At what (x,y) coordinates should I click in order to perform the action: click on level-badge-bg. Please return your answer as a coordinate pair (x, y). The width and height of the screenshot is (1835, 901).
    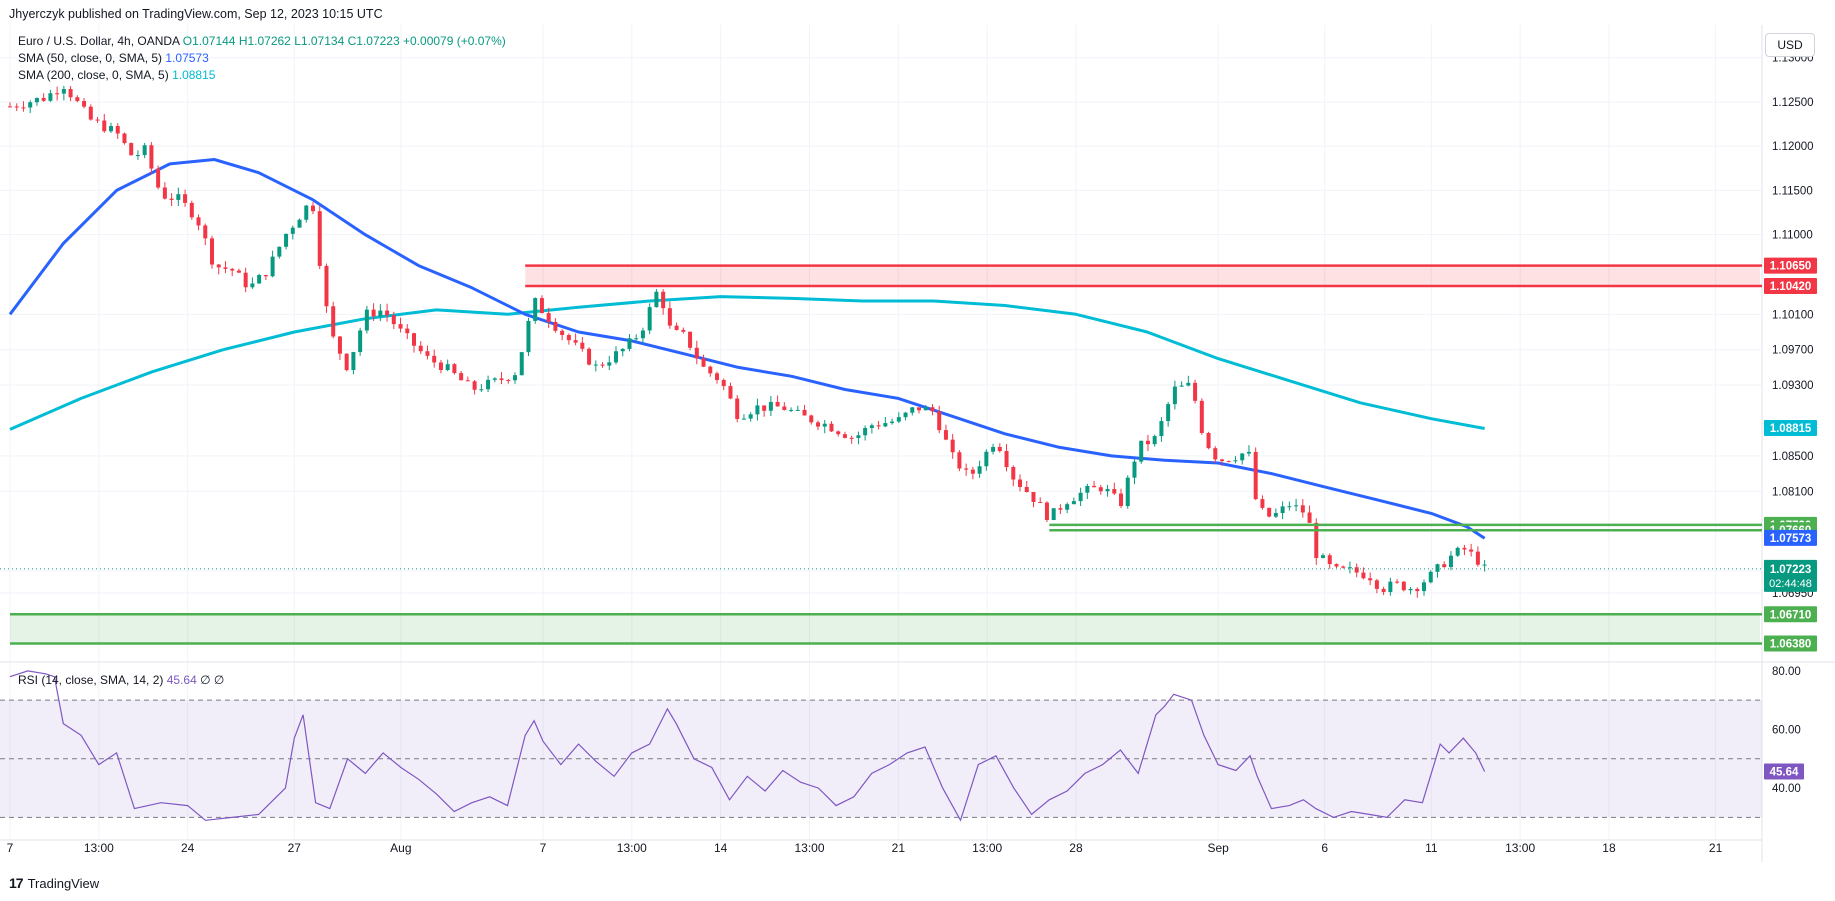
    Looking at the image, I should click on (1790, 614).